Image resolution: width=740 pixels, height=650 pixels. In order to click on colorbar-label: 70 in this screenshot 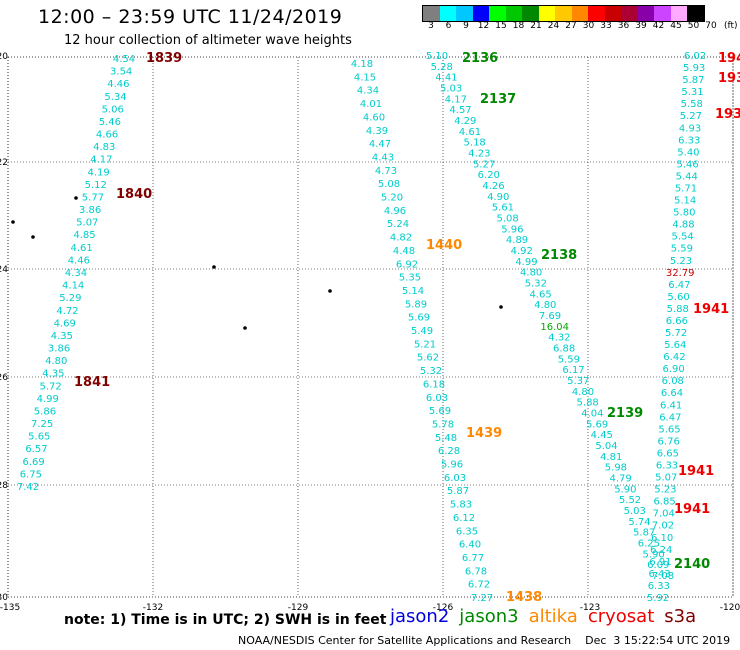, I will do `click(711, 26)`.